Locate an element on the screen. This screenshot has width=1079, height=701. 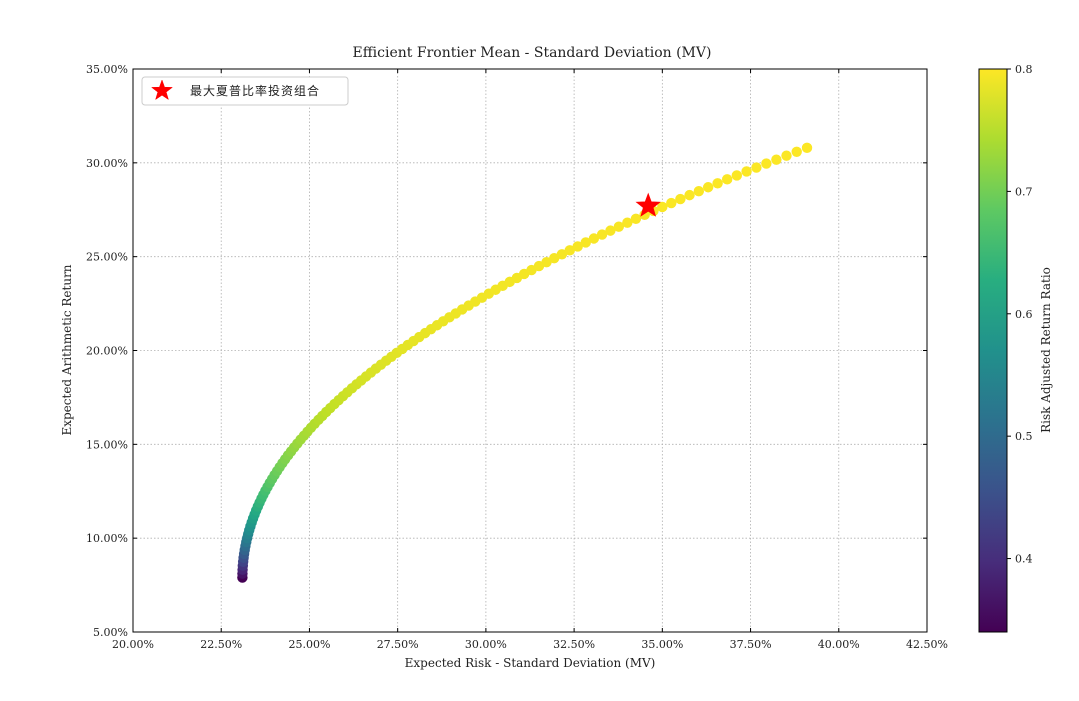
x-tick-label: 37.50% is located at coordinates (751, 644).